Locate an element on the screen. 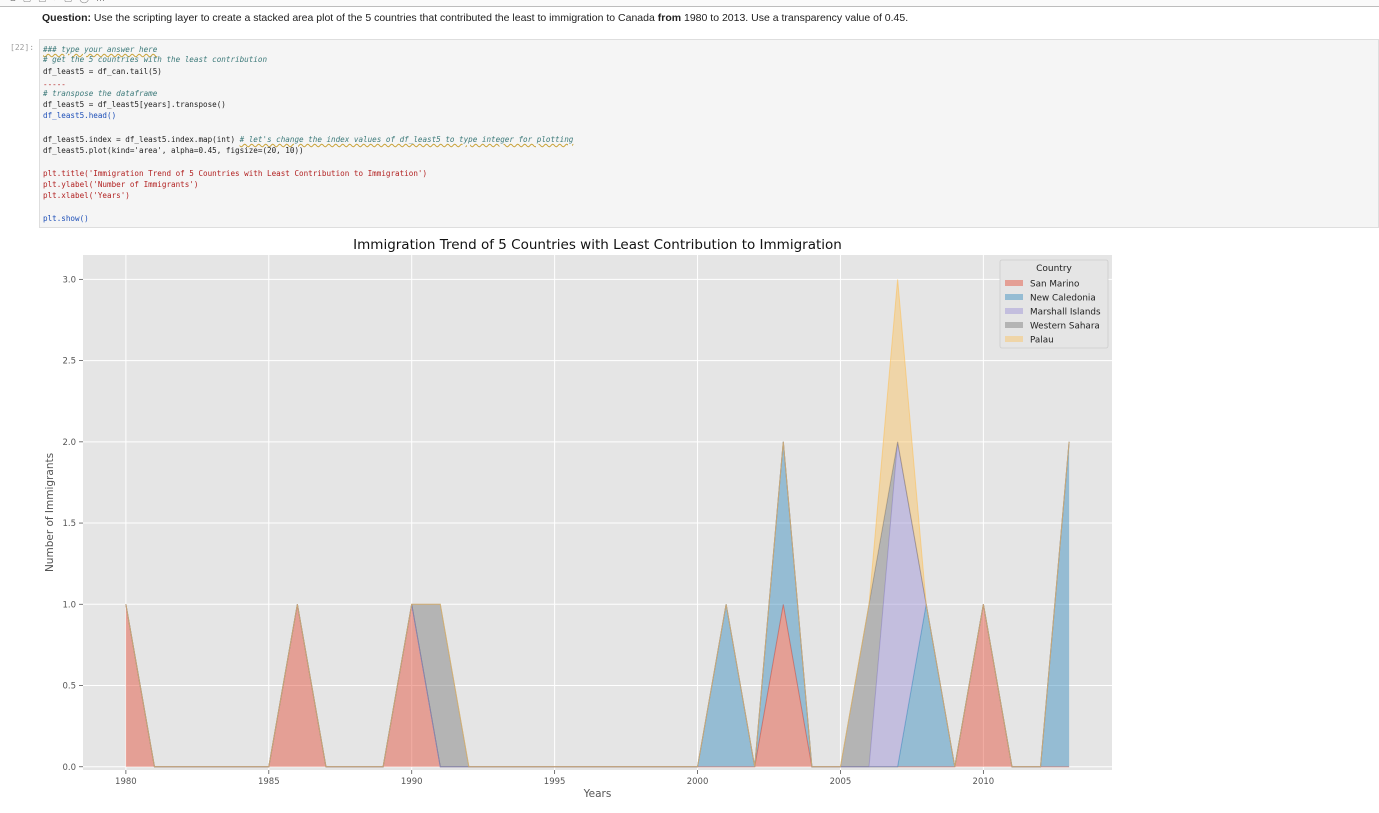  legend-label: Palau is located at coordinates (1042, 341).